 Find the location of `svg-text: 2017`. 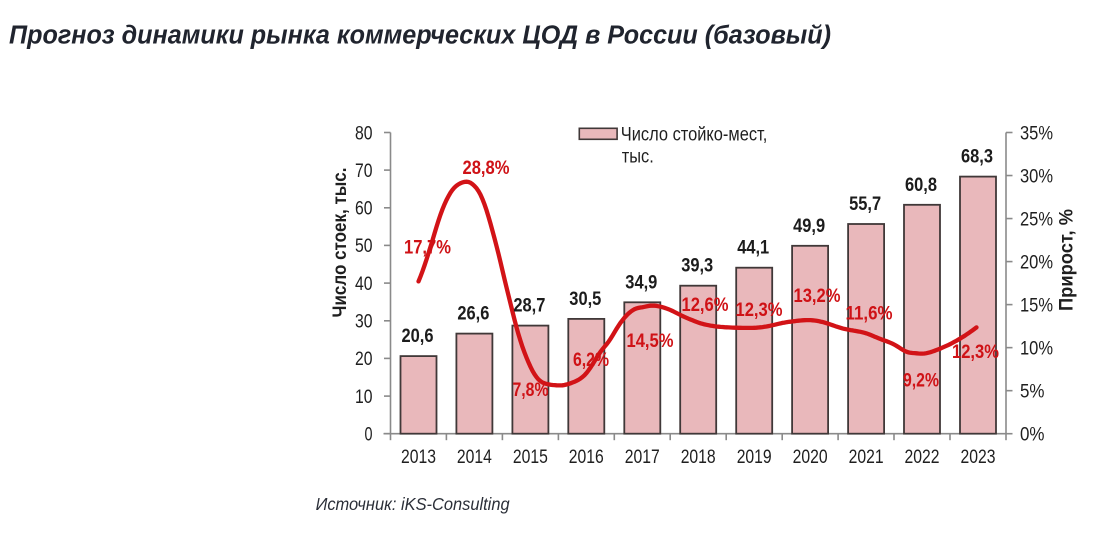

svg-text: 2017 is located at coordinates (642, 457).